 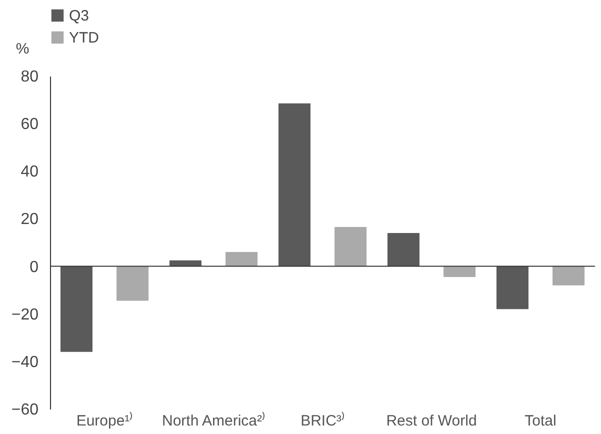 I want to click on legend-label: YTD, so click(x=84, y=38).